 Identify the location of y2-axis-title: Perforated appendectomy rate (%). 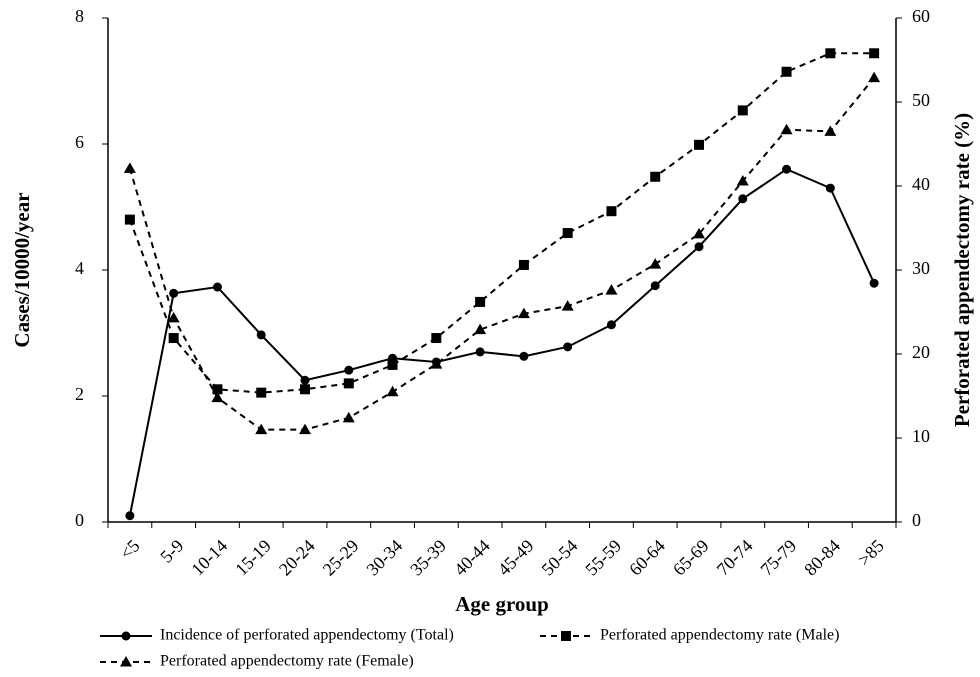
(962, 270).